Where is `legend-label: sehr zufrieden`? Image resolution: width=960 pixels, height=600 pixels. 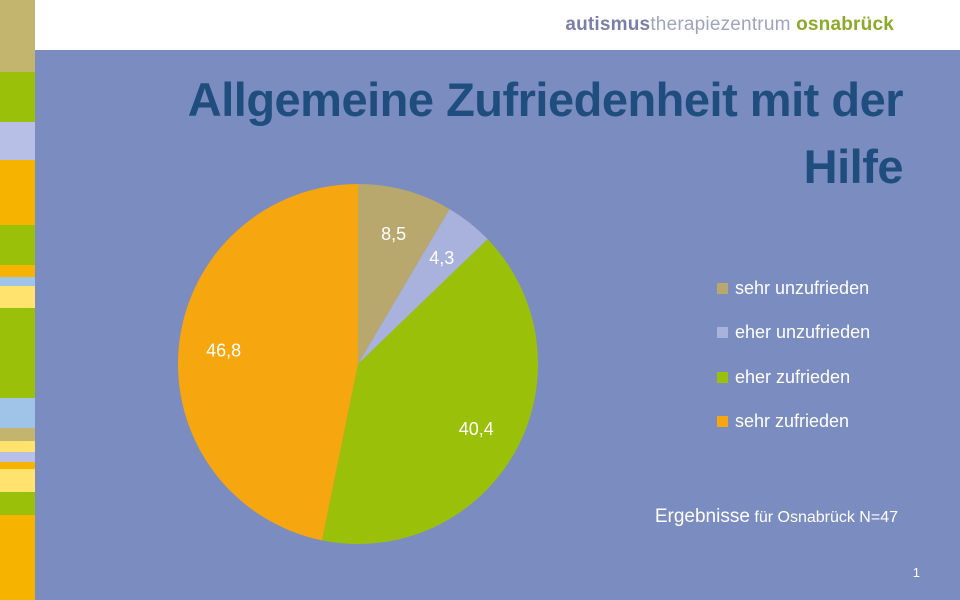 legend-label: sehr zufrieden is located at coordinates (792, 421).